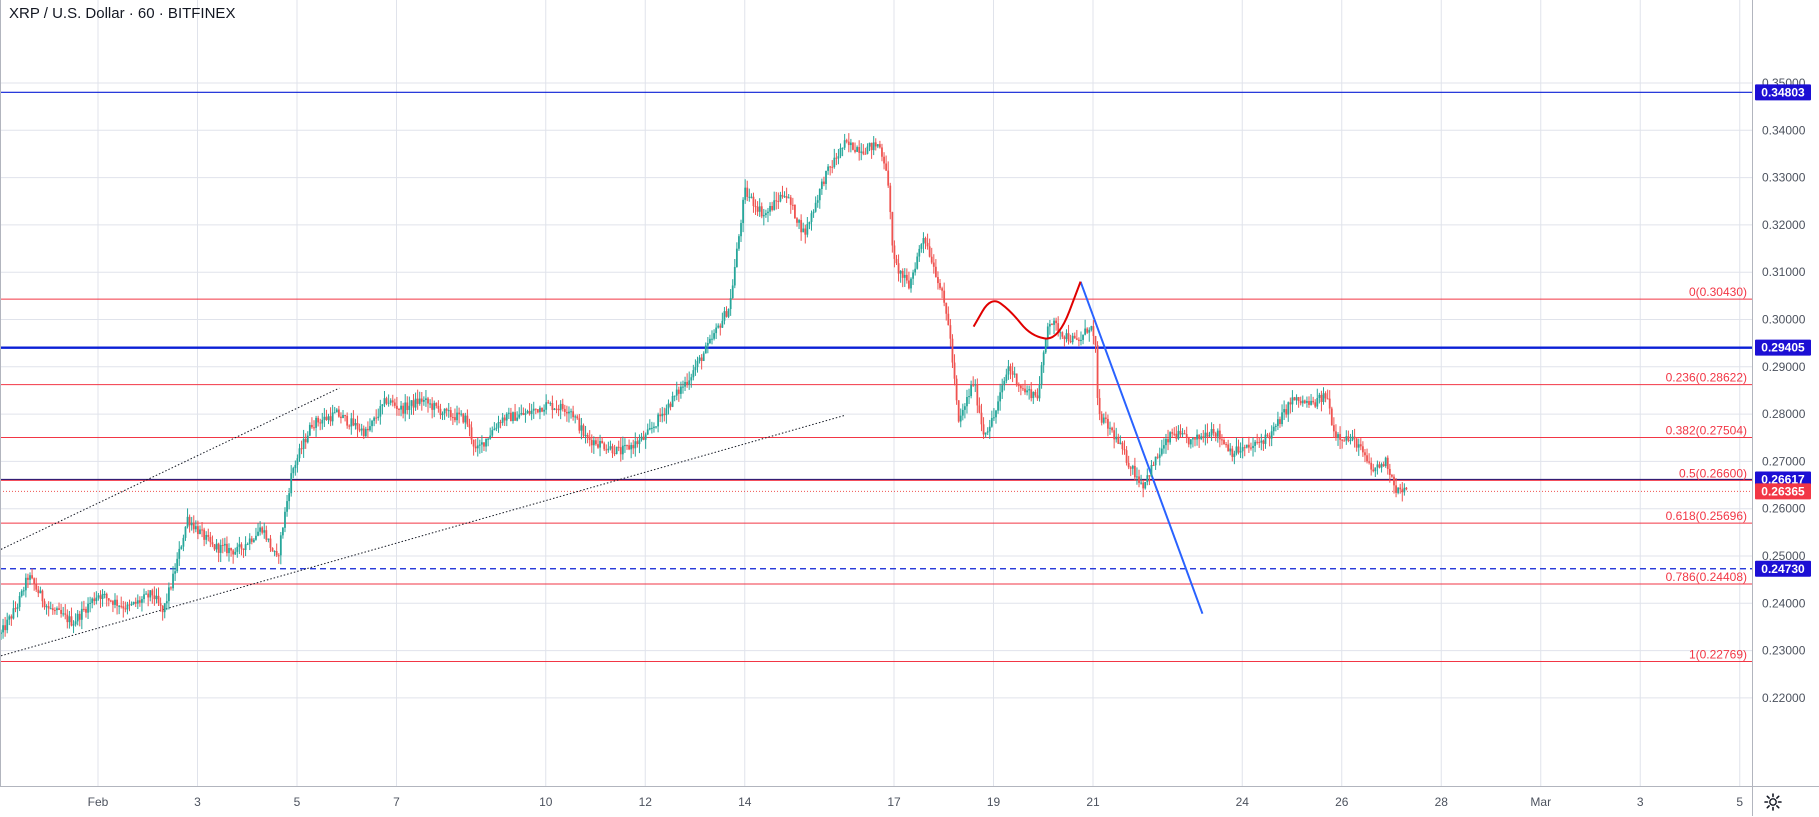  I want to click on y-tick-label: 0.25000, so click(1784, 556).